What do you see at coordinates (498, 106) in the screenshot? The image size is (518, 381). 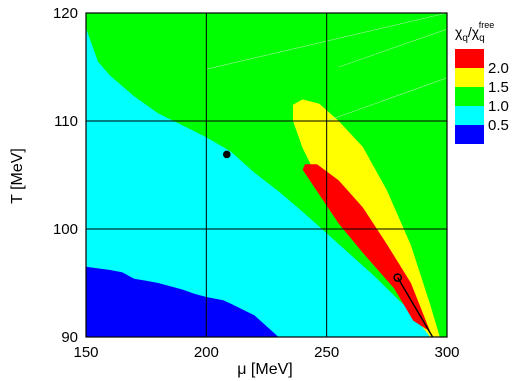 I see `legend-label: 1.0` at bounding box center [498, 106].